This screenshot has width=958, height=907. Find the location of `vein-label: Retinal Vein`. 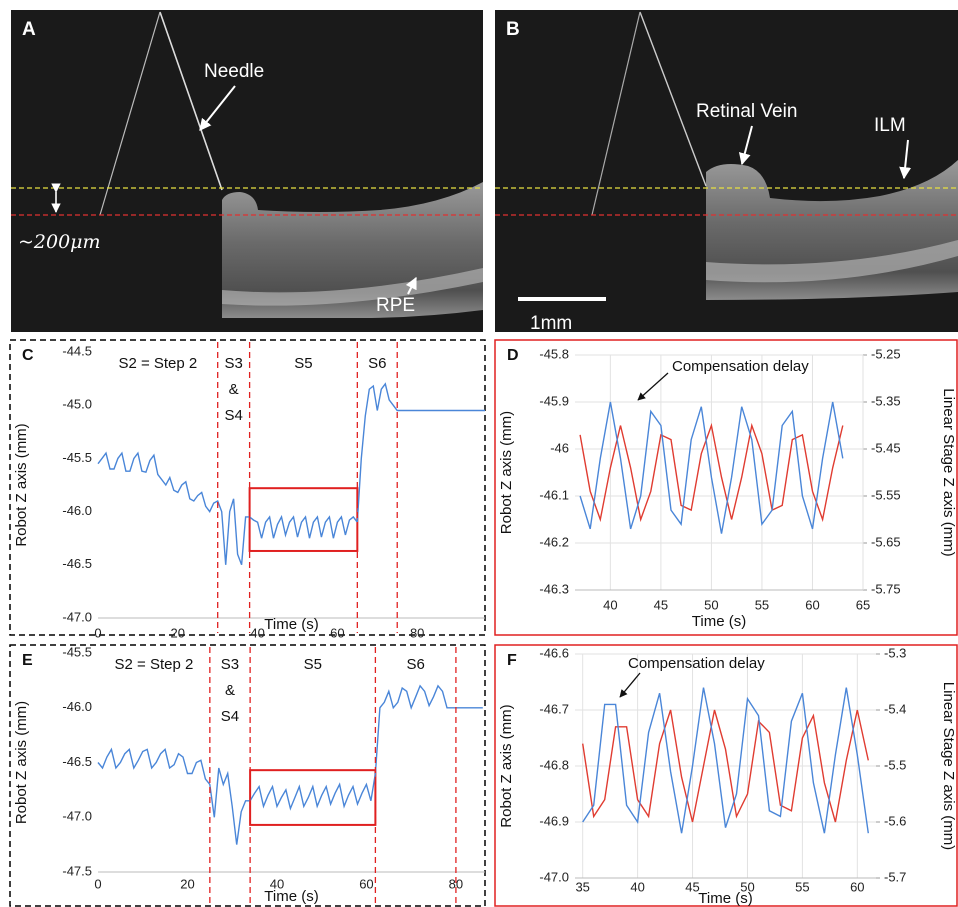

vein-label: Retinal Vein is located at coordinates (746, 111).